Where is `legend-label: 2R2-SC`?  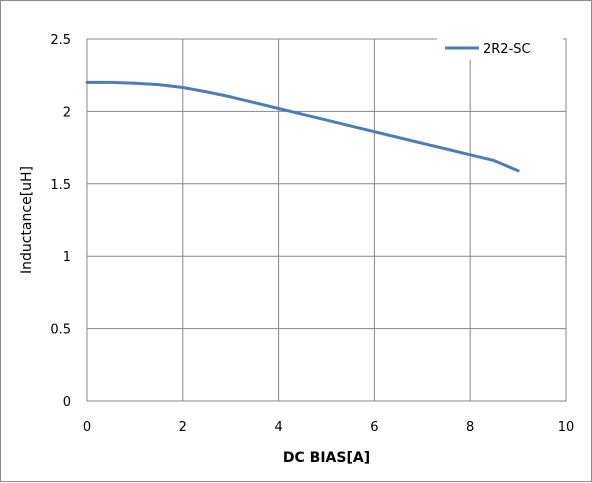 legend-label: 2R2-SC is located at coordinates (507, 49).